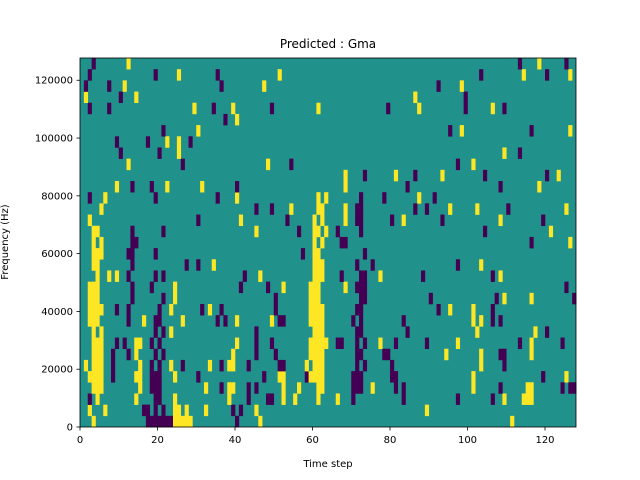  What do you see at coordinates (312, 440) in the screenshot?
I see `x-tick-label: 60` at bounding box center [312, 440].